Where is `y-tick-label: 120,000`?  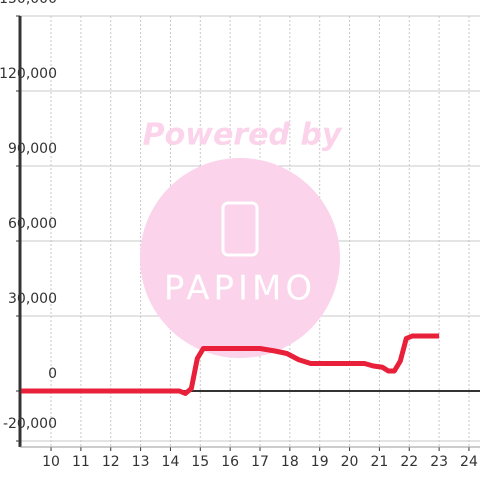
y-tick-label: 120,000 is located at coordinates (28, 74).